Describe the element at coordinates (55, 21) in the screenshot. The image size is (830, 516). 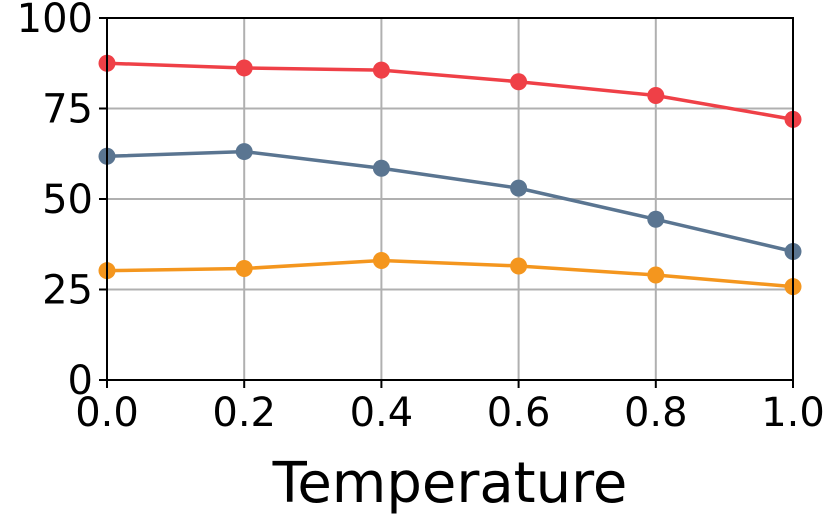
I see `y-tick-label: 100` at that location.